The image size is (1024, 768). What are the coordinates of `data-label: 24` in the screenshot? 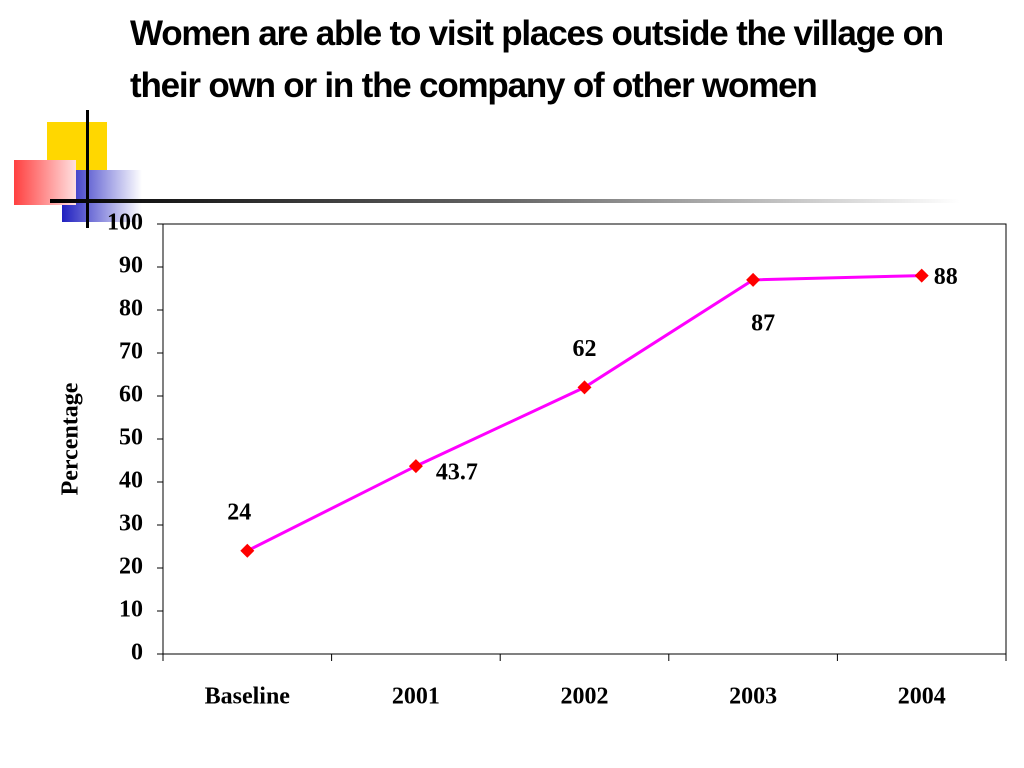 It's located at (239, 512).